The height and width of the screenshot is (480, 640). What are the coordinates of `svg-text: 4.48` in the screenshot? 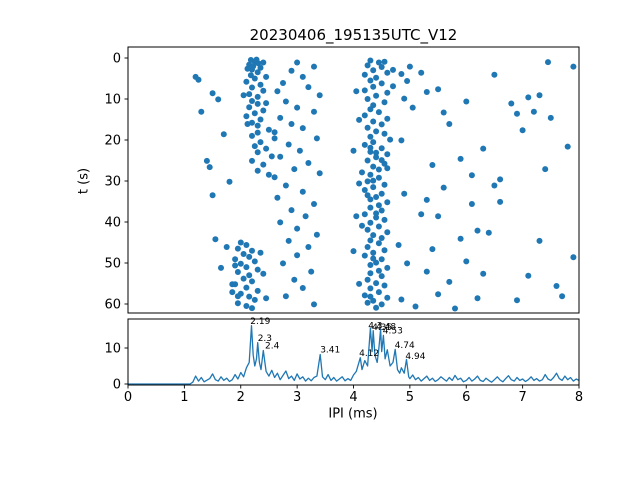 It's located at (386, 327).